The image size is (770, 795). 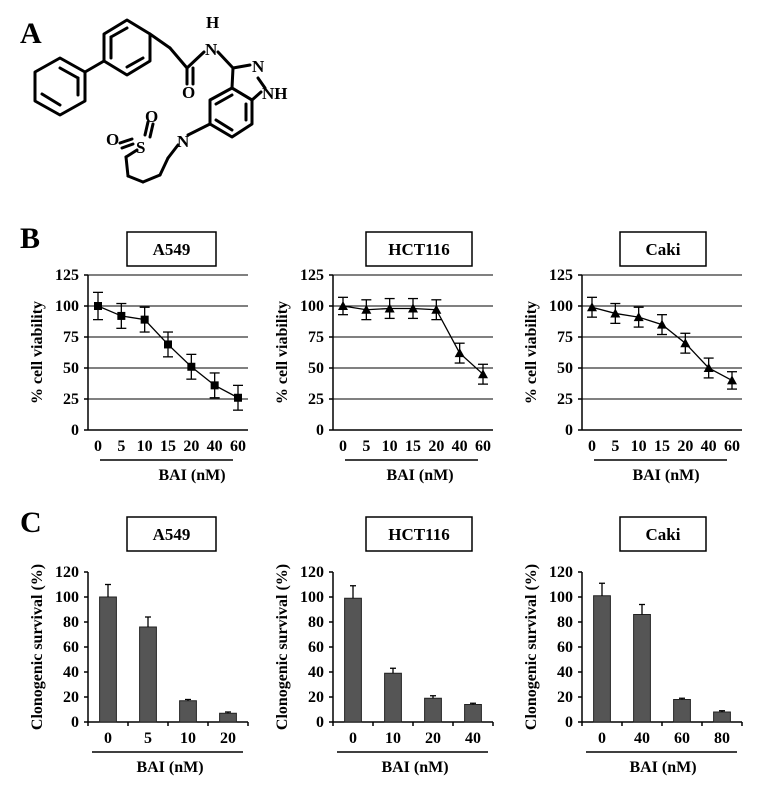 What do you see at coordinates (31, 522) in the screenshot?
I see `panel-letter-c: C` at bounding box center [31, 522].